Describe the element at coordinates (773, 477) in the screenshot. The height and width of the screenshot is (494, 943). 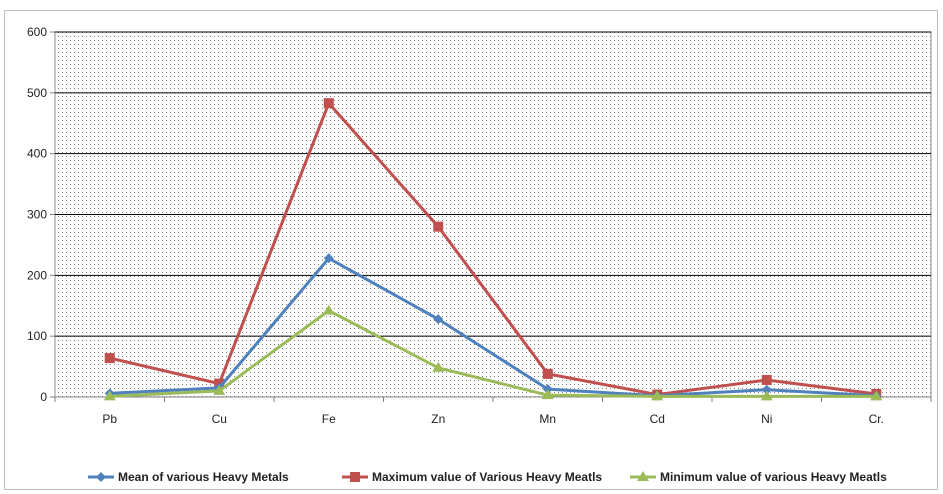
I see `legend-label: Minimum value of various Heavy Meatls` at that location.